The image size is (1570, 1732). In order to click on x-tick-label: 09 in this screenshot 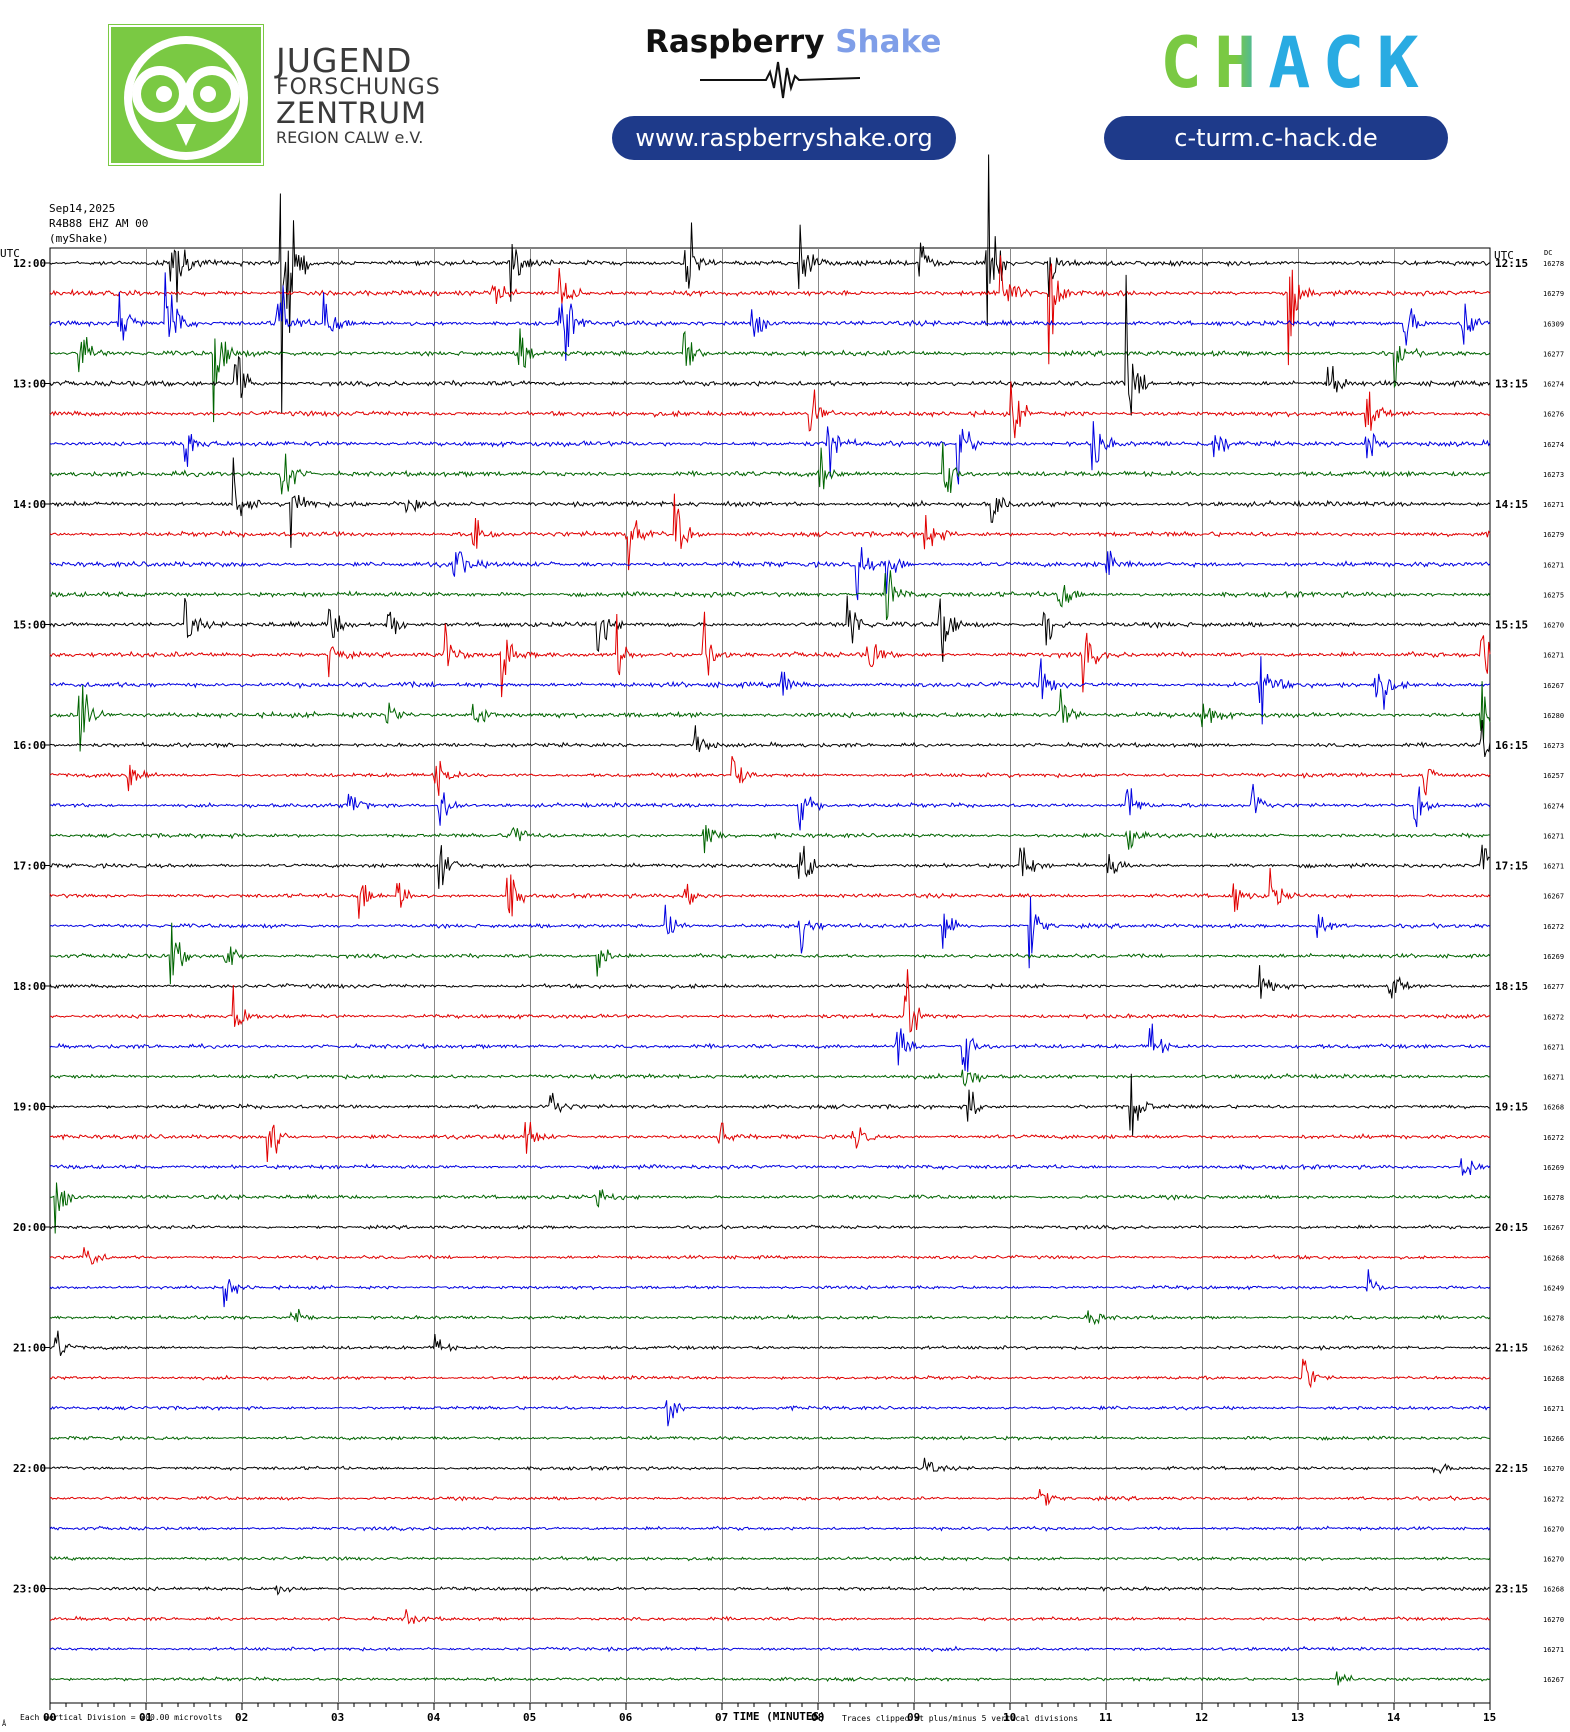, I will do `click(913, 1717)`.